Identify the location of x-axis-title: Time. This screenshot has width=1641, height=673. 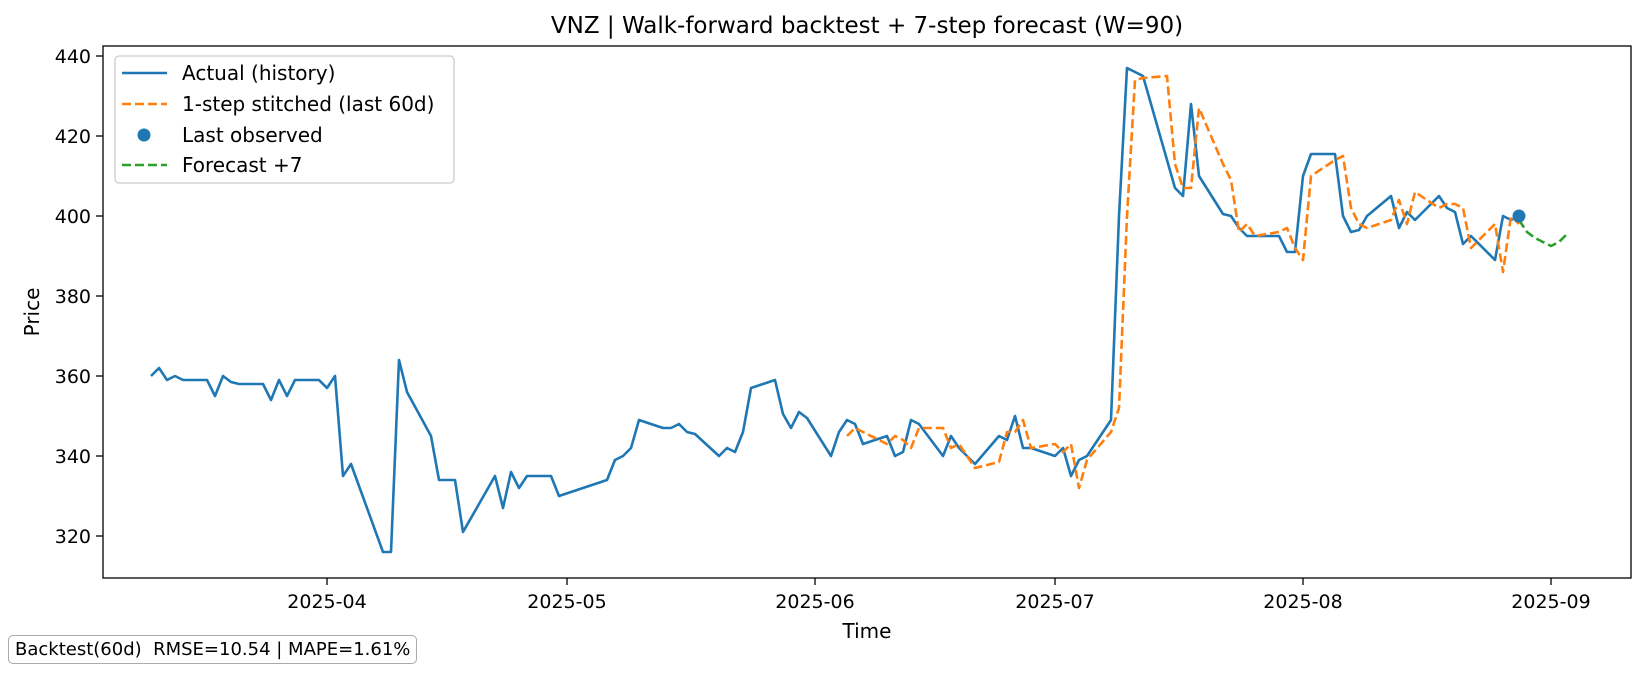
(867, 631).